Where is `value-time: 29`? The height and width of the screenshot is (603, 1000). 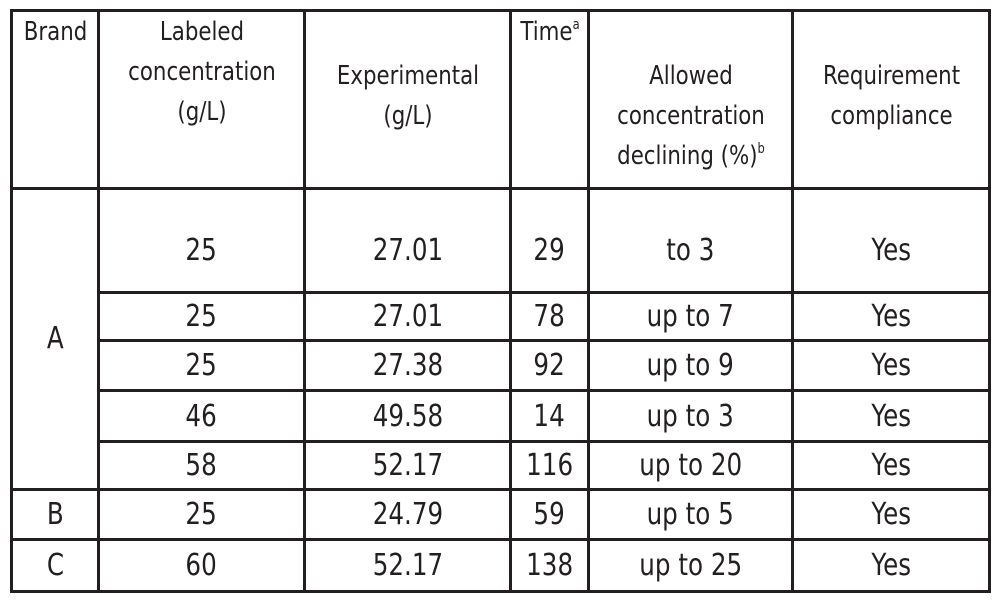 value-time: 29 is located at coordinates (549, 251).